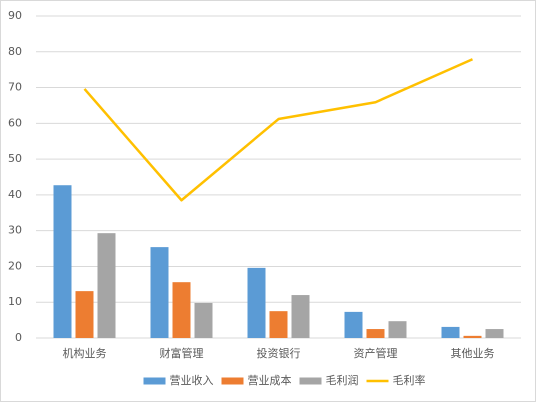 The image size is (536, 402). Describe the element at coordinates (15, 265) in the screenshot. I see `y-tick-label: 20` at that location.